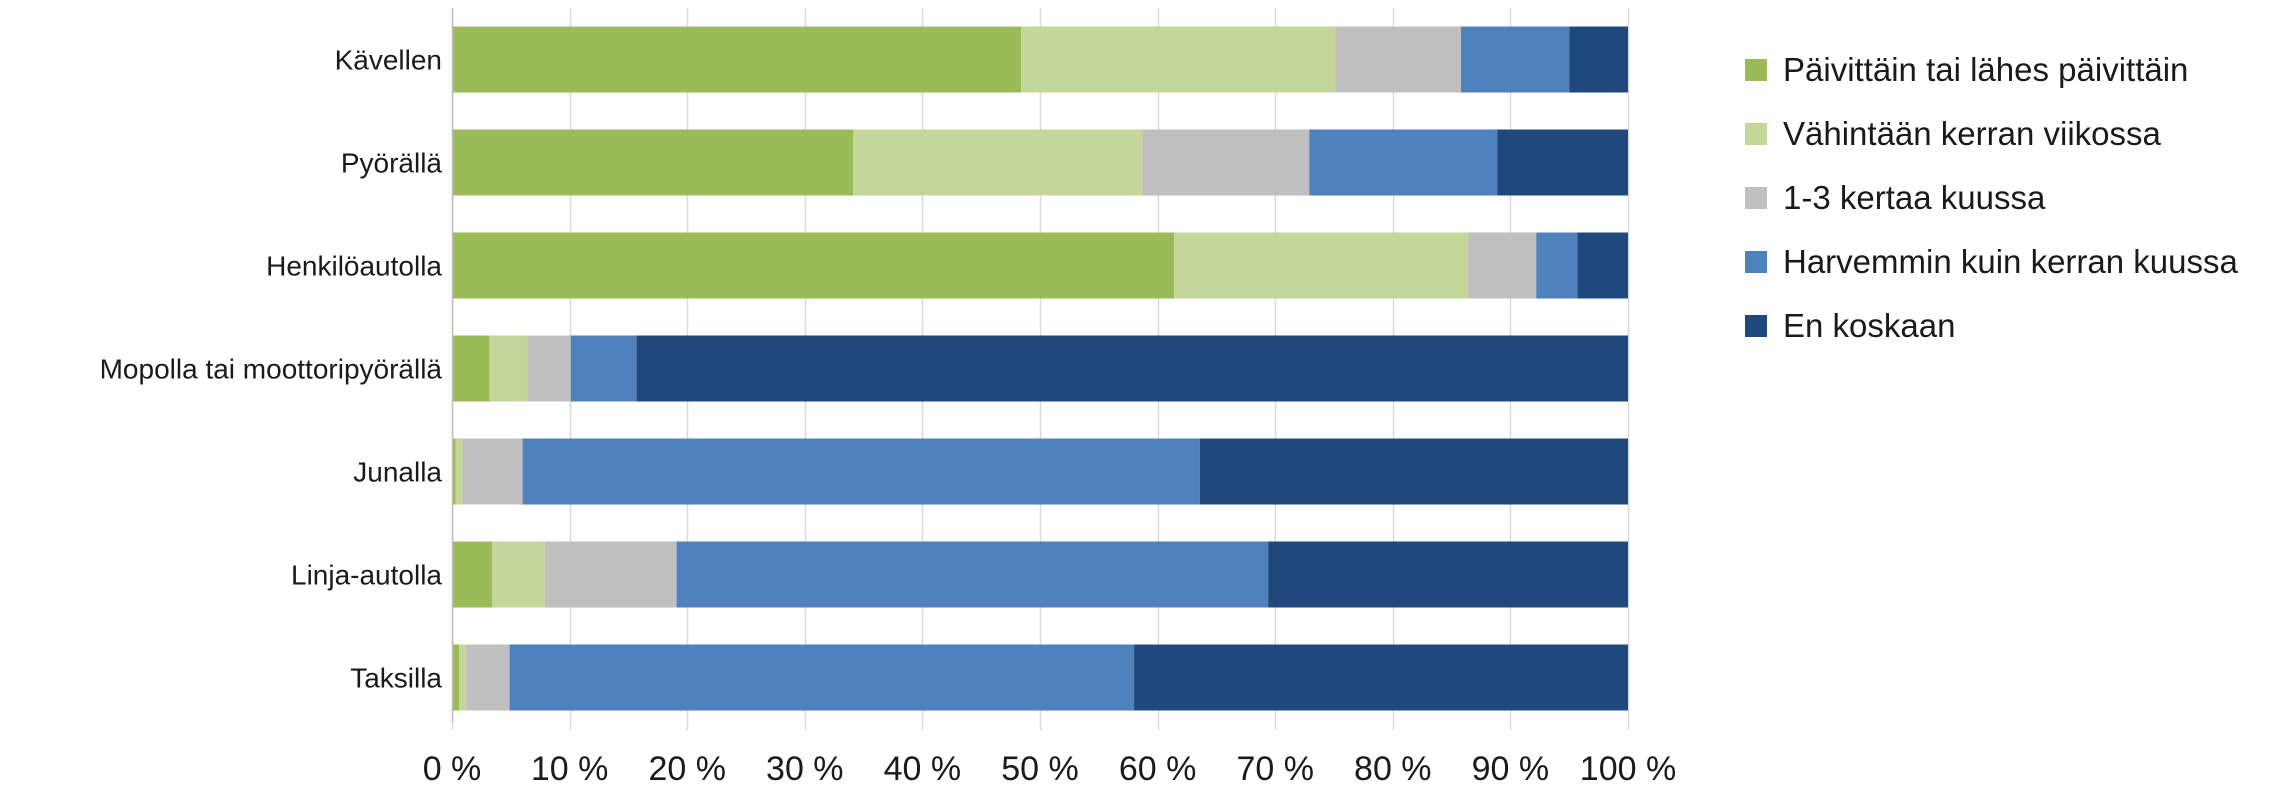 The image size is (2293, 797). What do you see at coordinates (923, 769) in the screenshot?
I see `x-tick-label: 40 %` at bounding box center [923, 769].